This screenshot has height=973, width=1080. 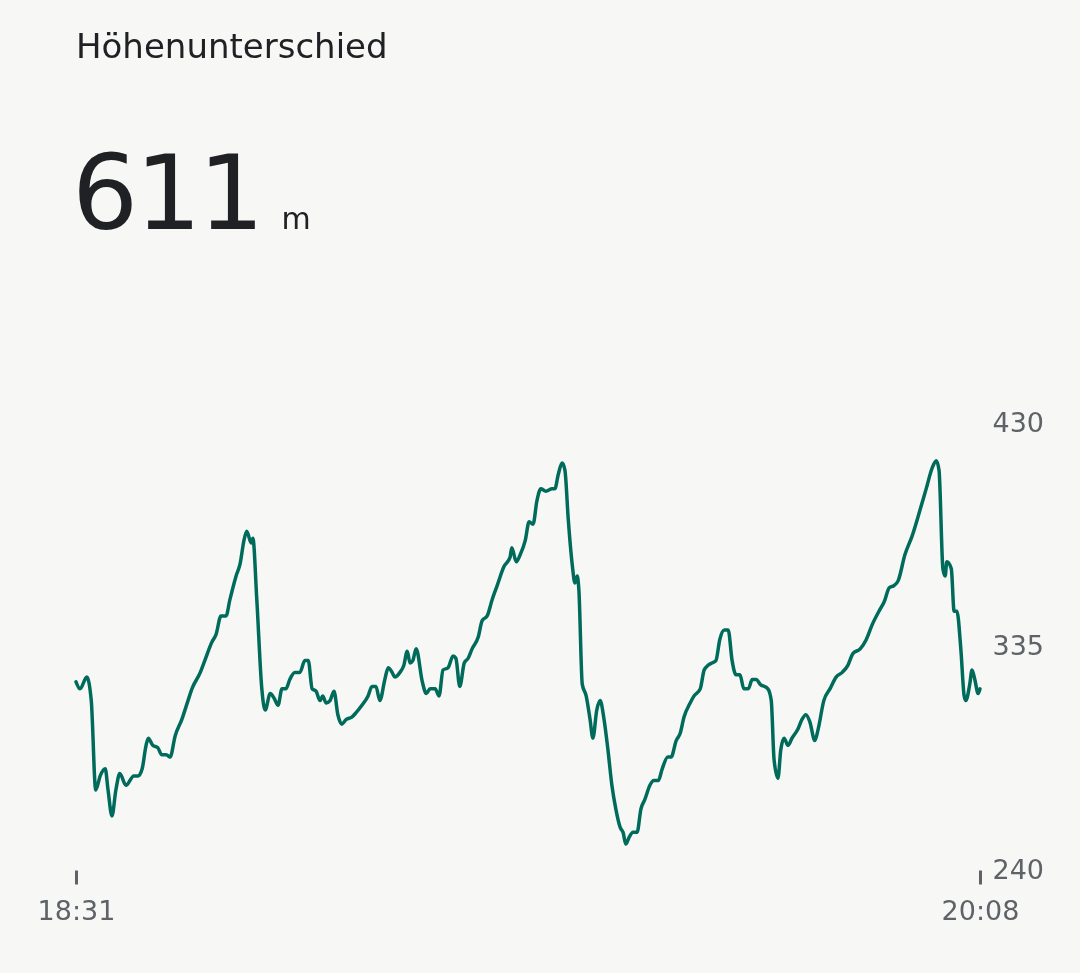 What do you see at coordinates (1018, 869) in the screenshot?
I see `y-tick-label: 240` at bounding box center [1018, 869].